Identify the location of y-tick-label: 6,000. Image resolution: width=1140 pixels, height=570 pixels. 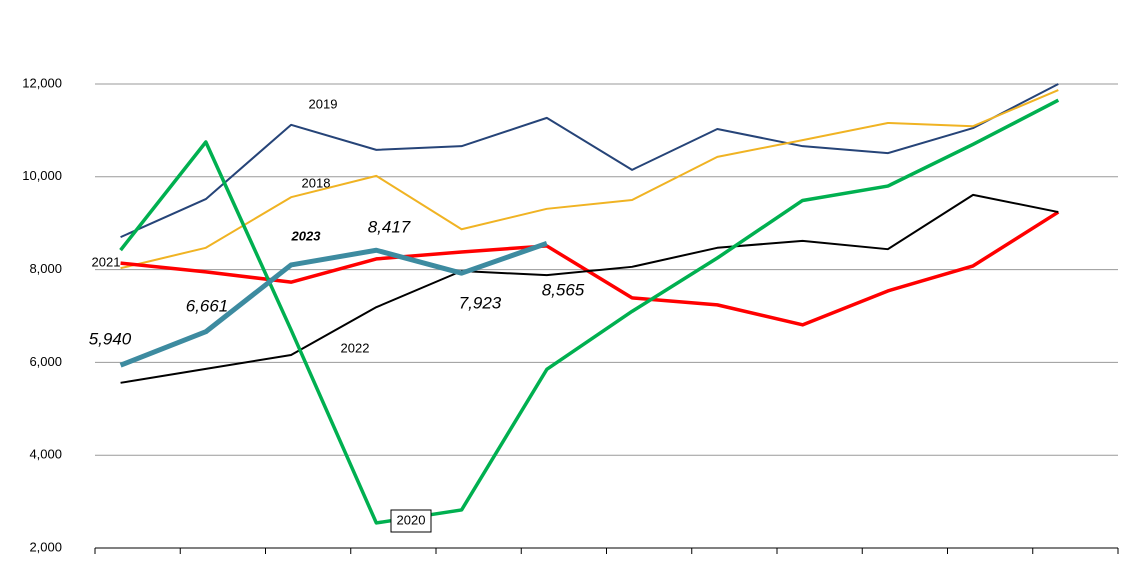
(45, 361).